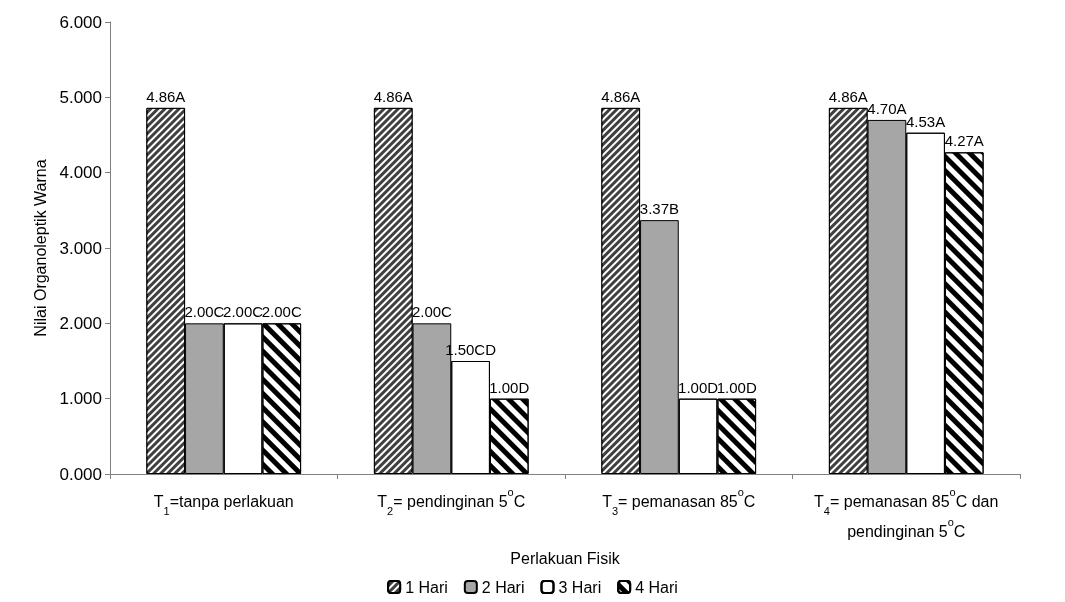 Image resolution: width=1065 pixels, height=602 pixels. Describe the element at coordinates (80, 399) in the screenshot. I see `y-tick-label: 1.000` at that location.